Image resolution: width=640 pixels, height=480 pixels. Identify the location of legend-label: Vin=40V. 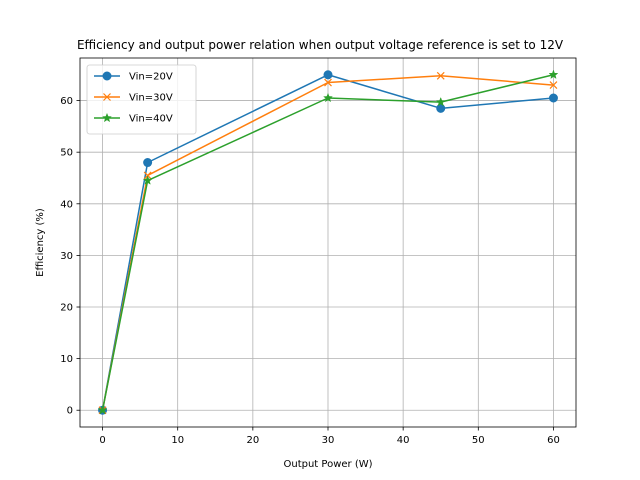
(151, 119).